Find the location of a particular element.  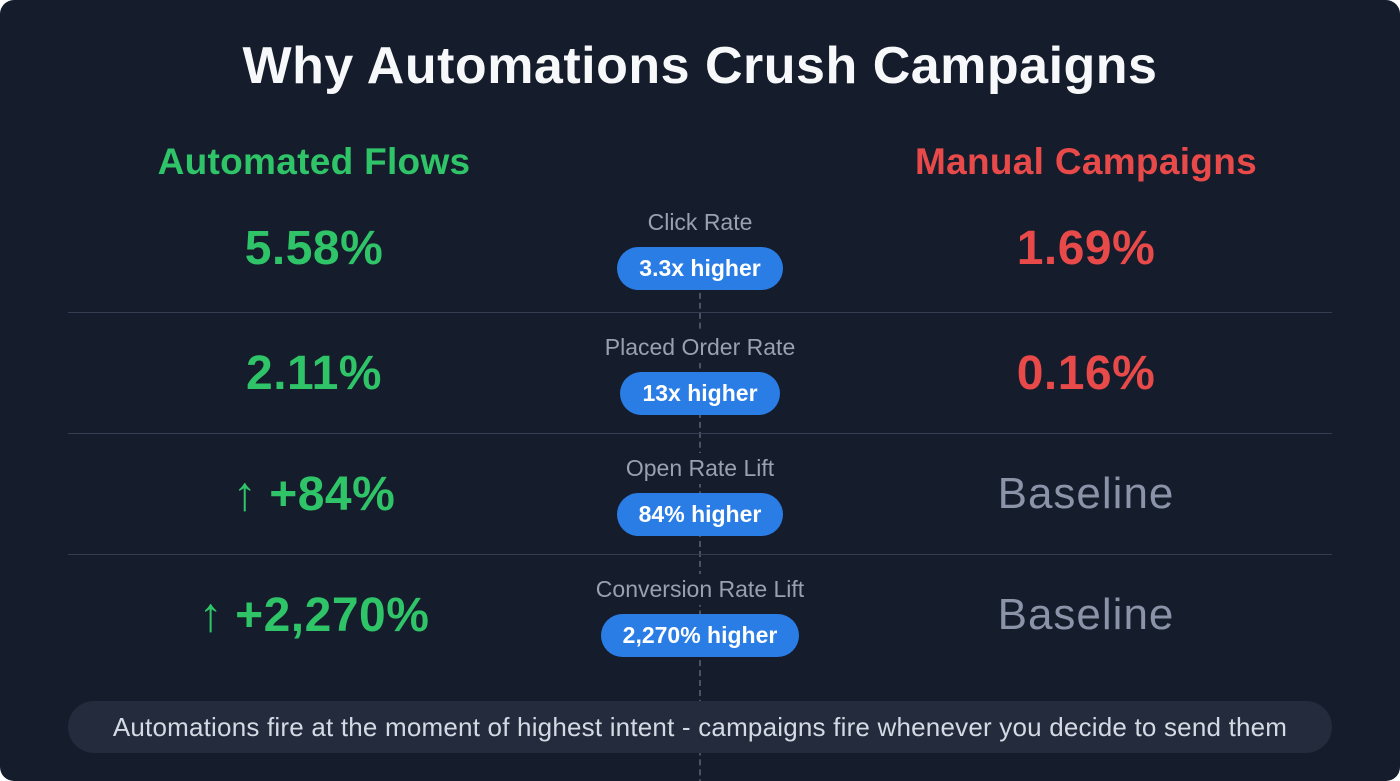

metric-center: Click Rate 3.3x higher is located at coordinates (700, 248).